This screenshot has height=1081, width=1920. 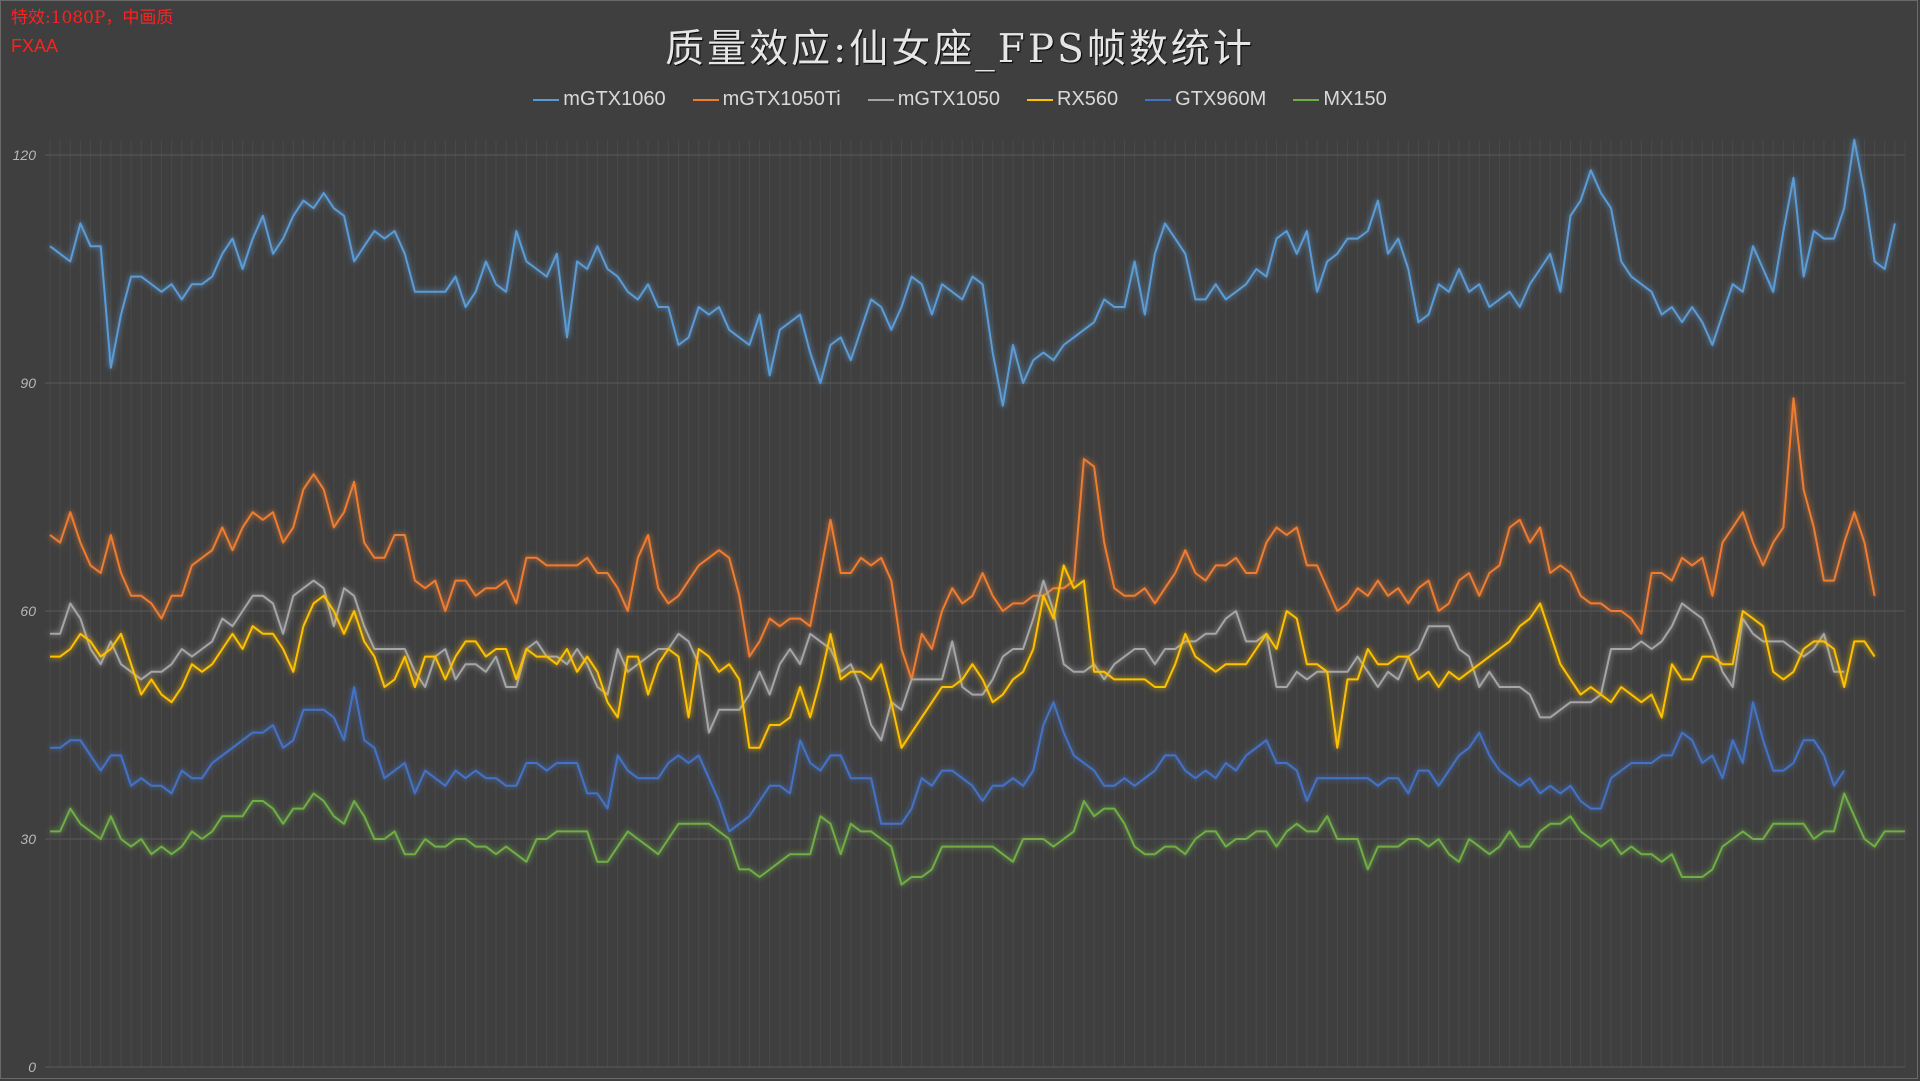 I want to click on y-tick-label: 60, so click(x=28, y=611).